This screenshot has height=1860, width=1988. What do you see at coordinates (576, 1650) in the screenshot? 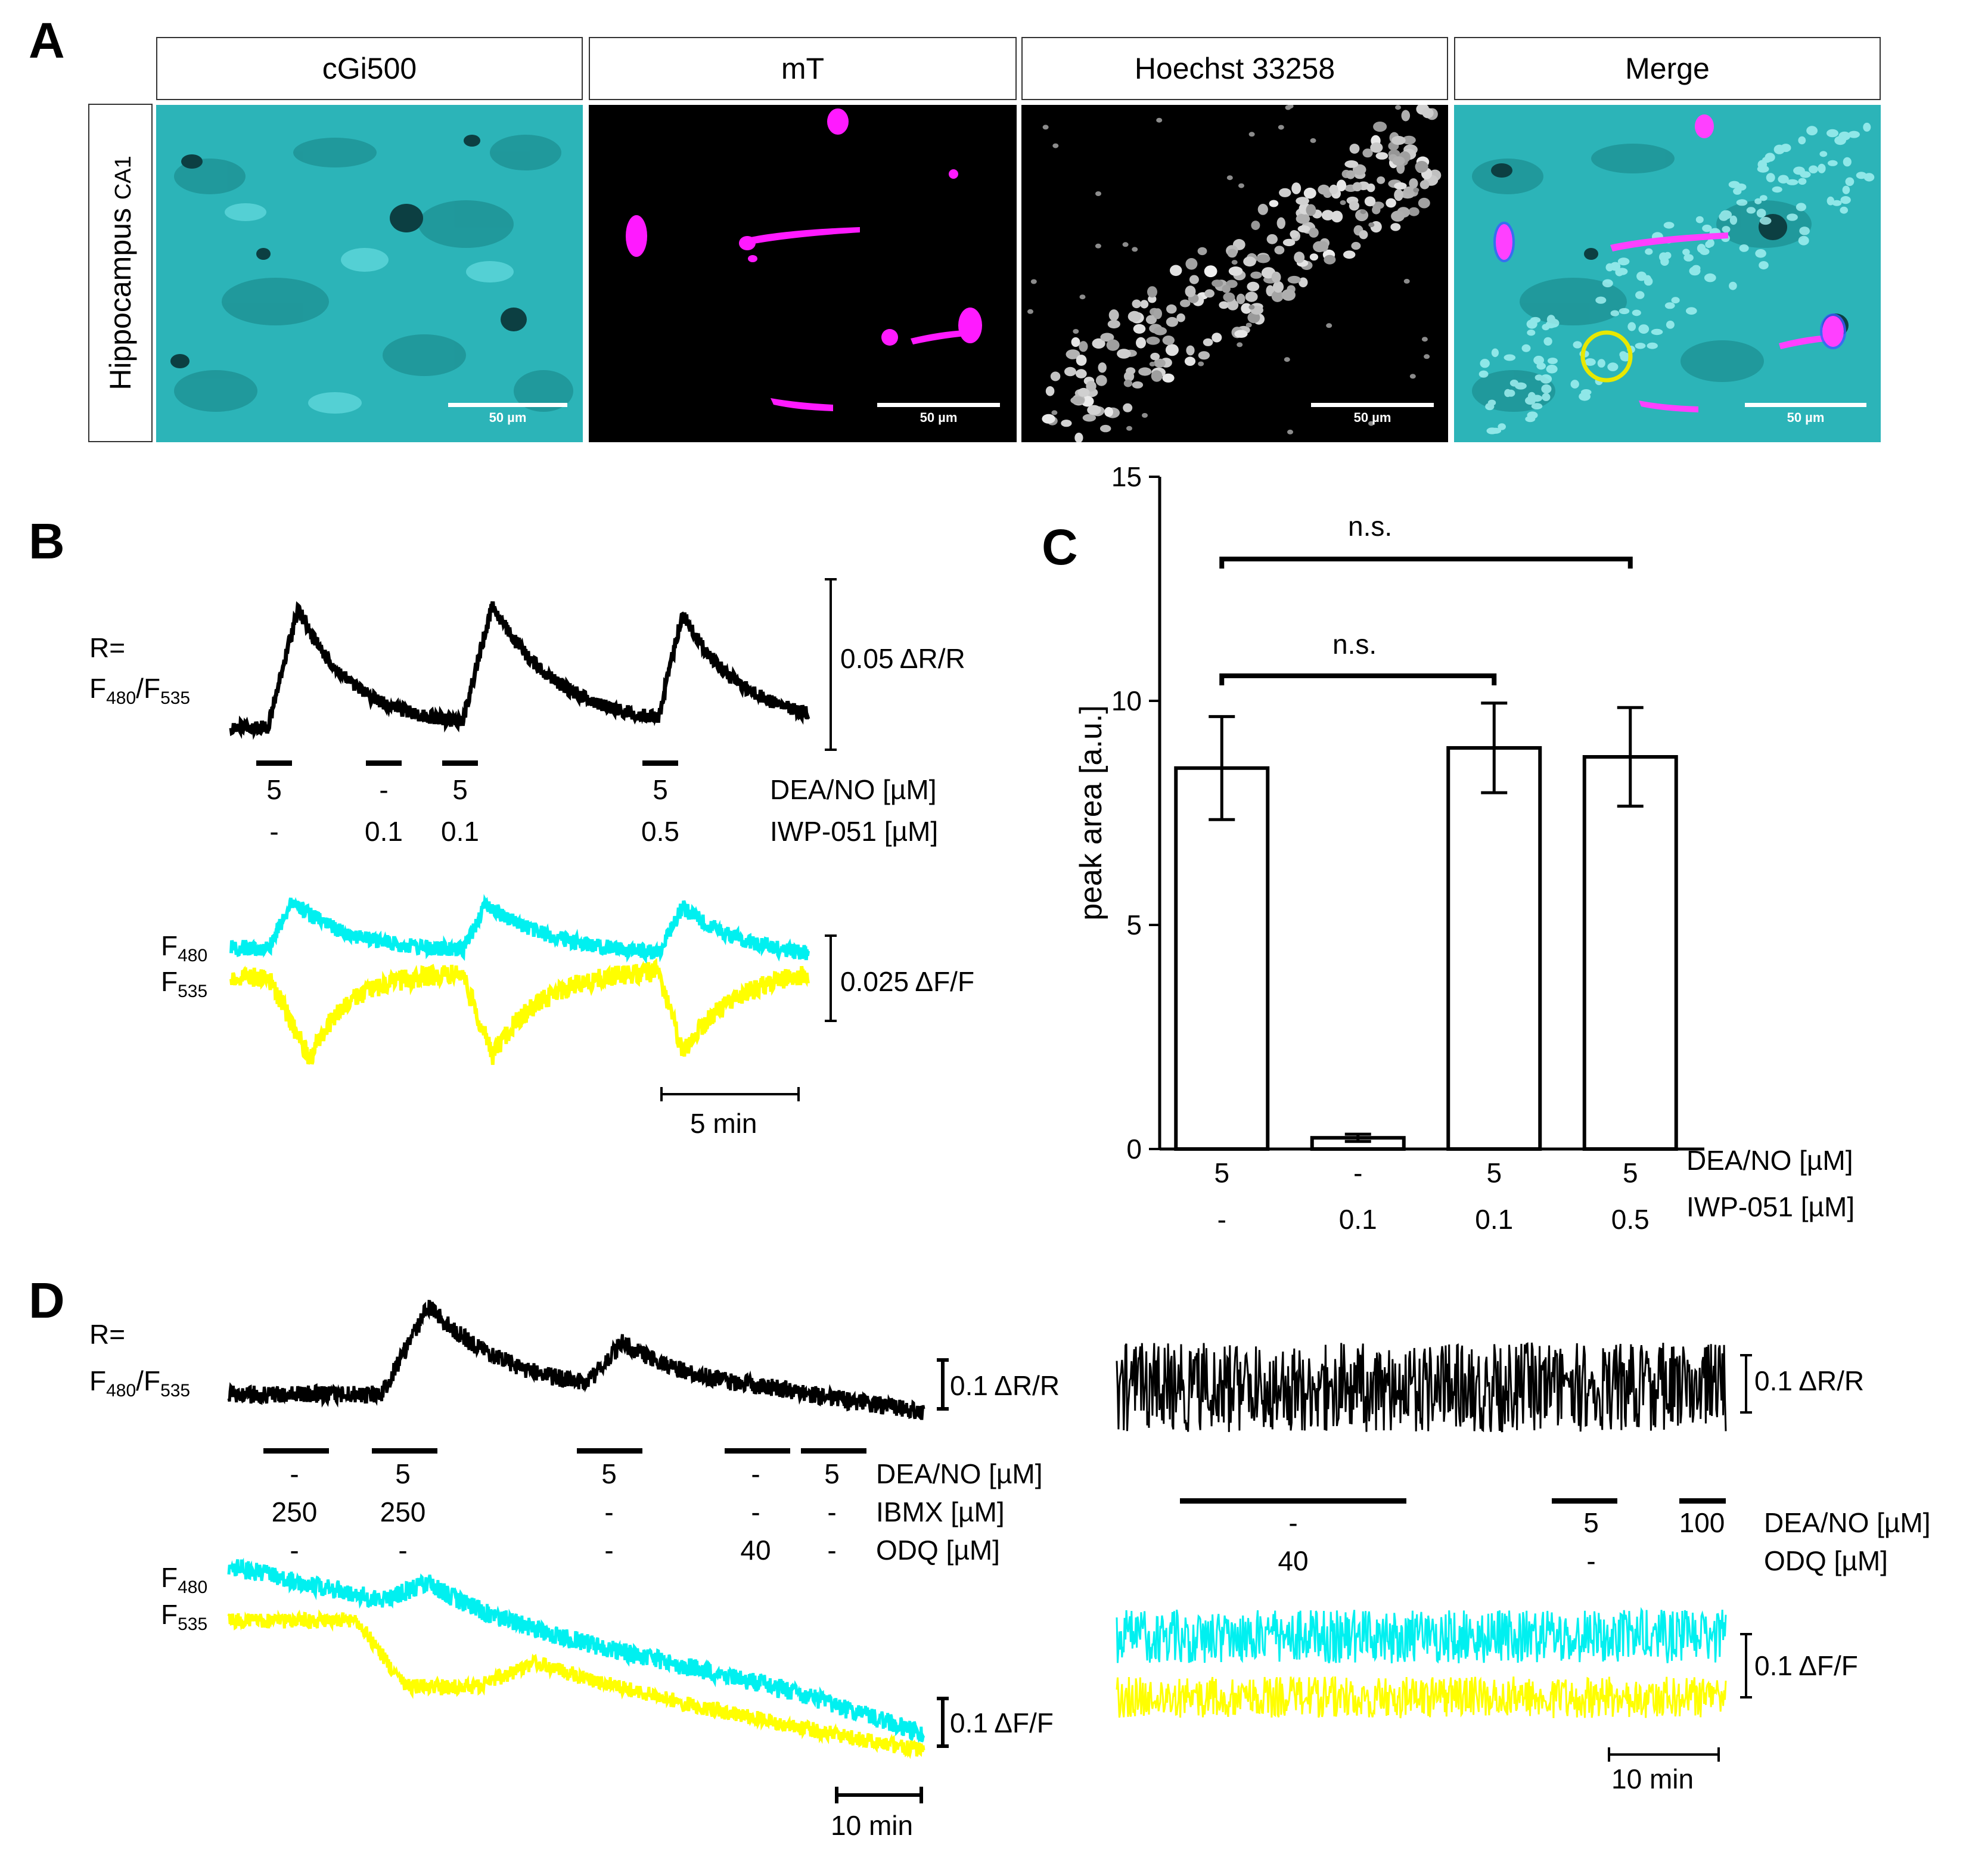
I see `d-left-f480-trace` at bounding box center [576, 1650].